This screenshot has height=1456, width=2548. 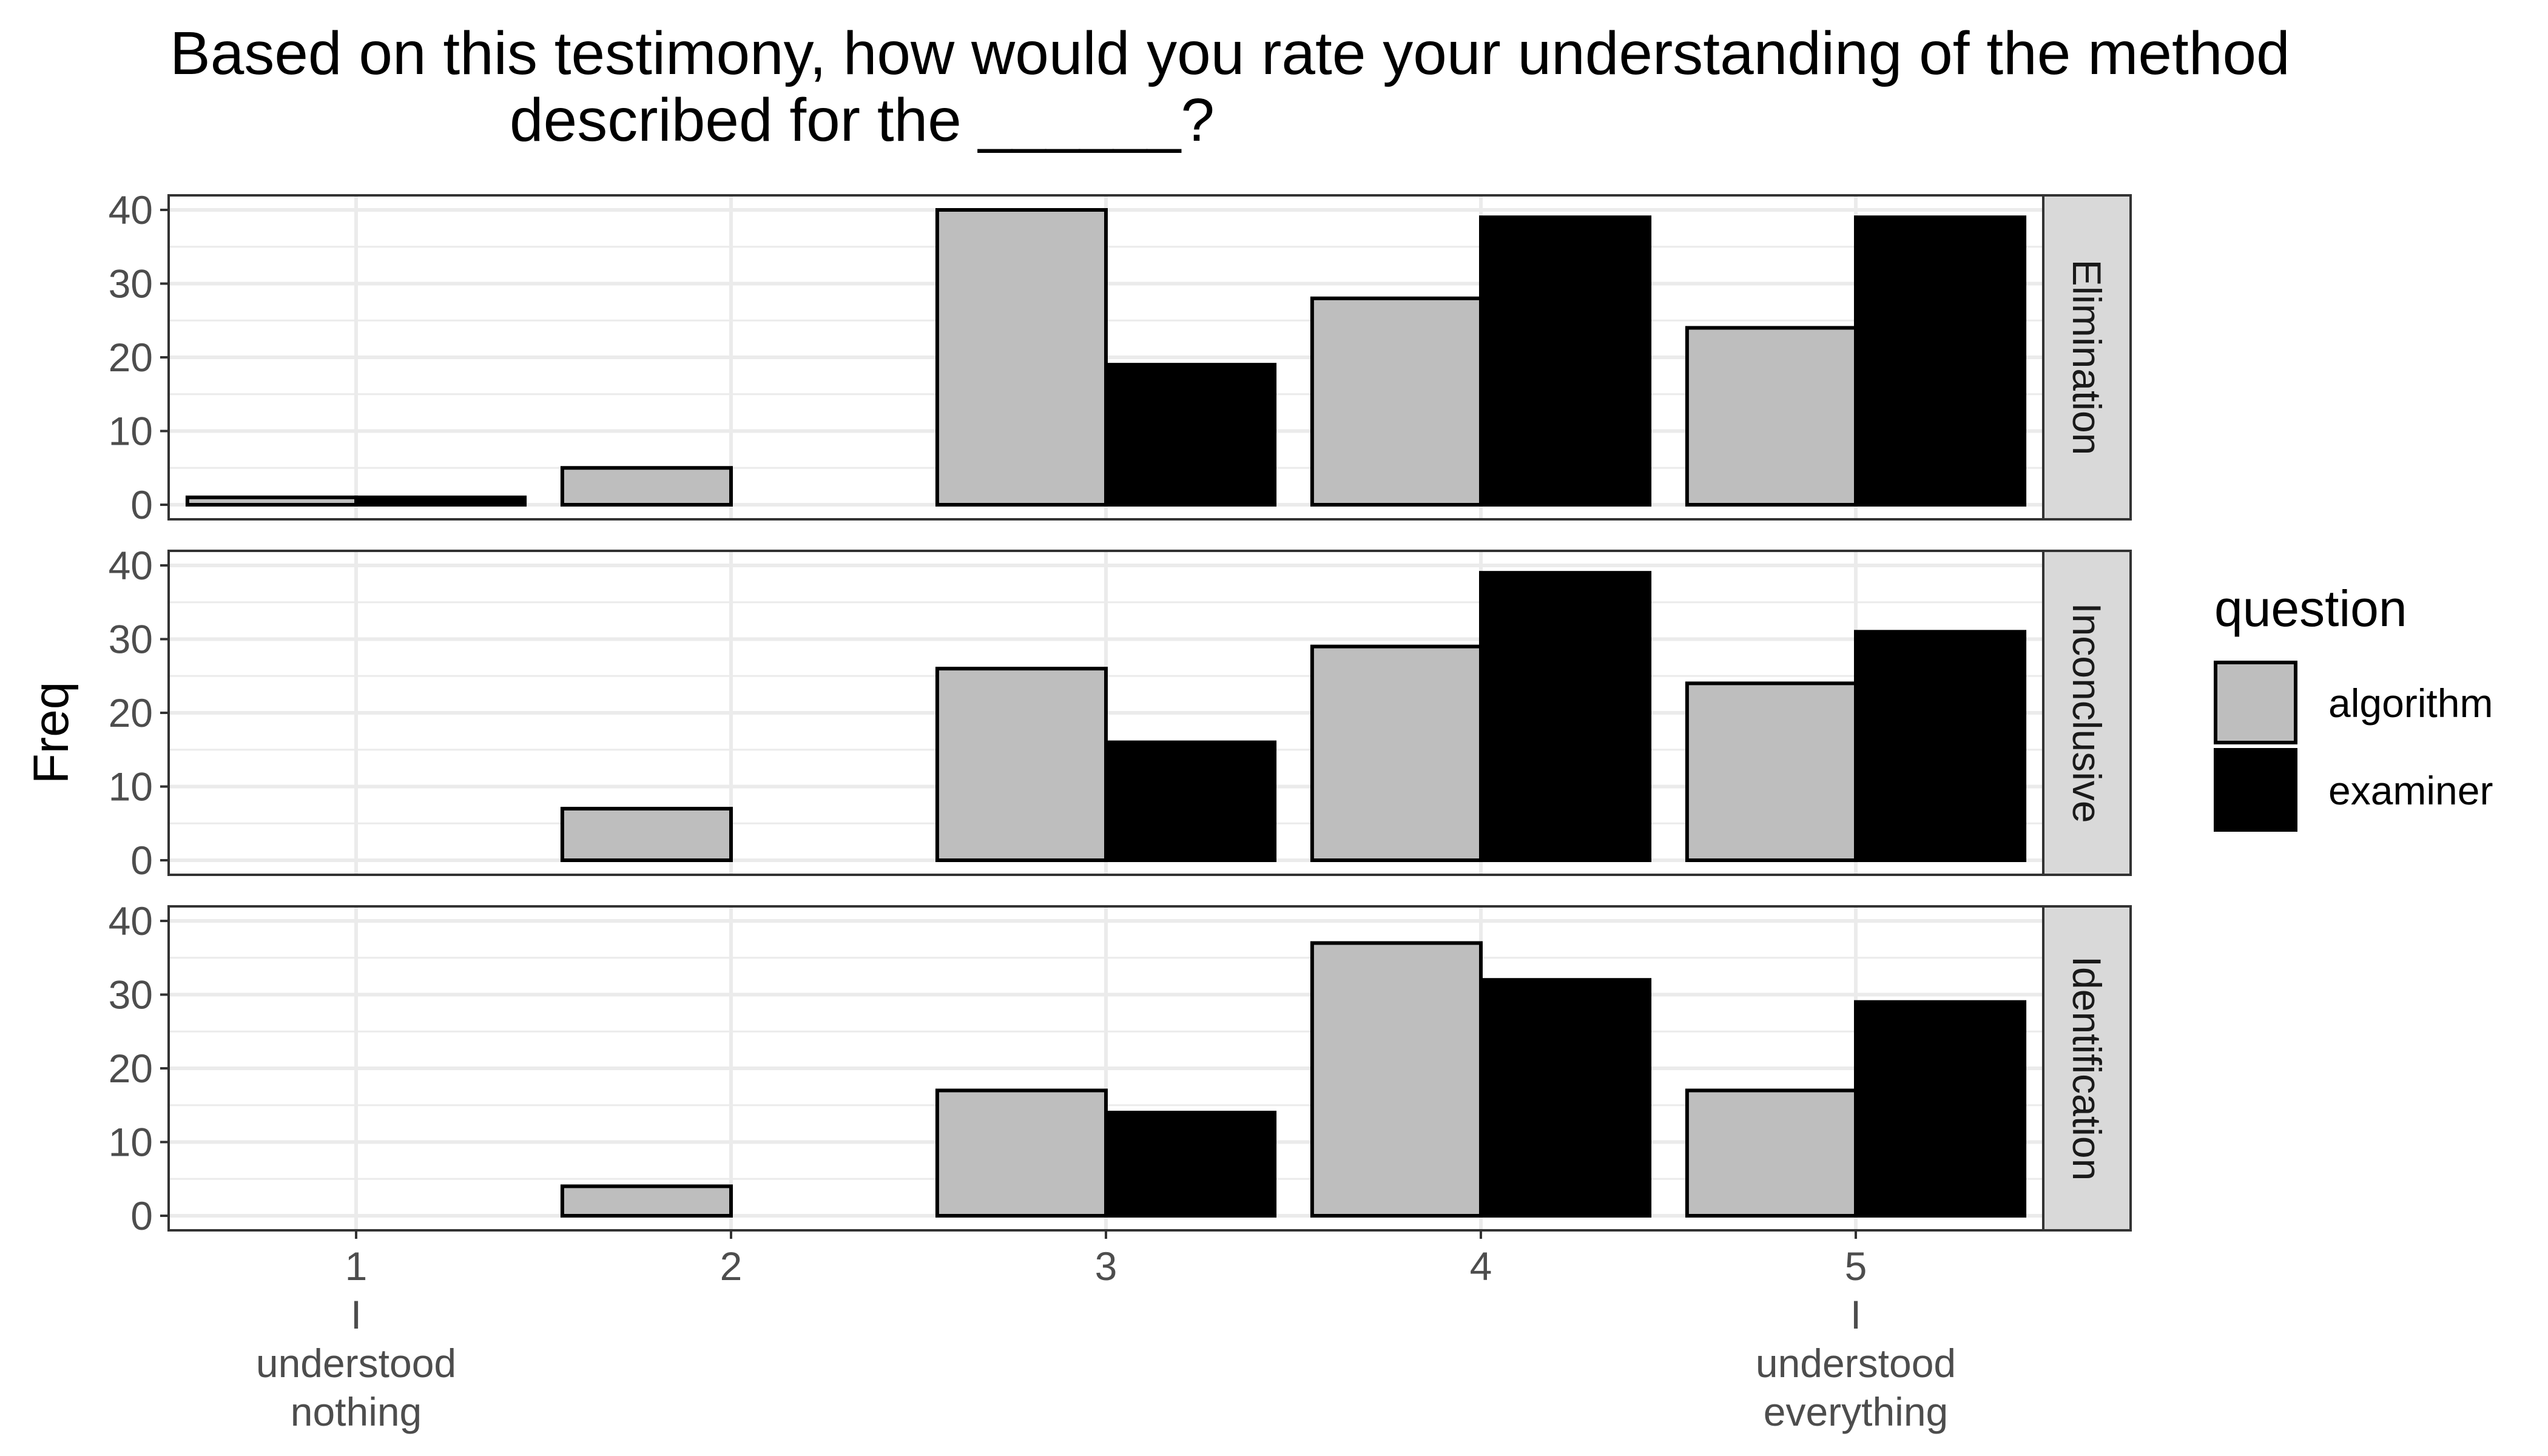 I want to click on x-tick-label: 2, so click(x=731, y=1266).